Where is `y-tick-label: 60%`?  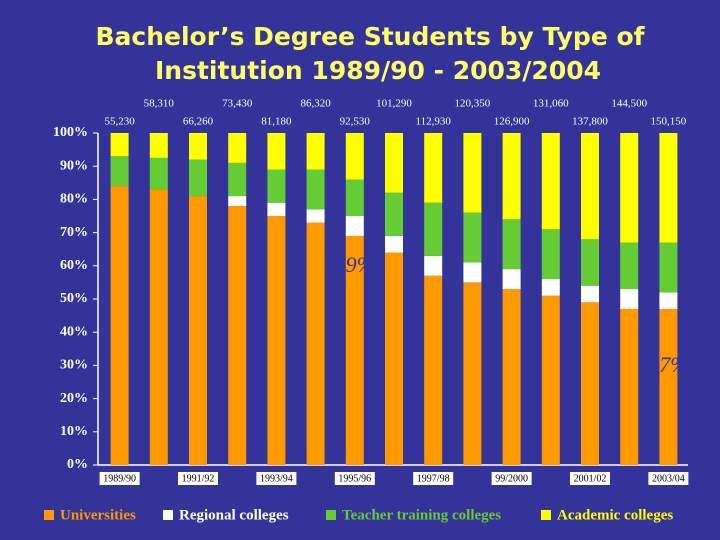 y-tick-label: 60% is located at coordinates (74, 265).